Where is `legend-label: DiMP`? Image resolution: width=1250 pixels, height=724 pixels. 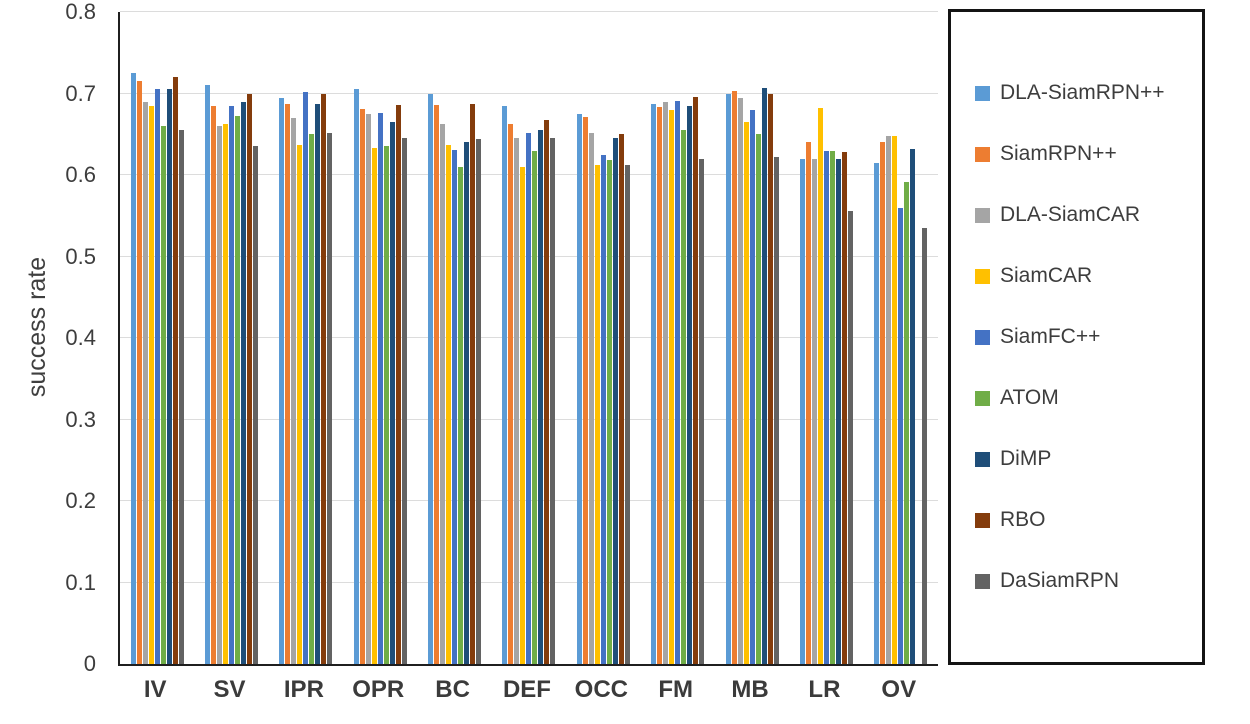
legend-label: DiMP is located at coordinates (1026, 458).